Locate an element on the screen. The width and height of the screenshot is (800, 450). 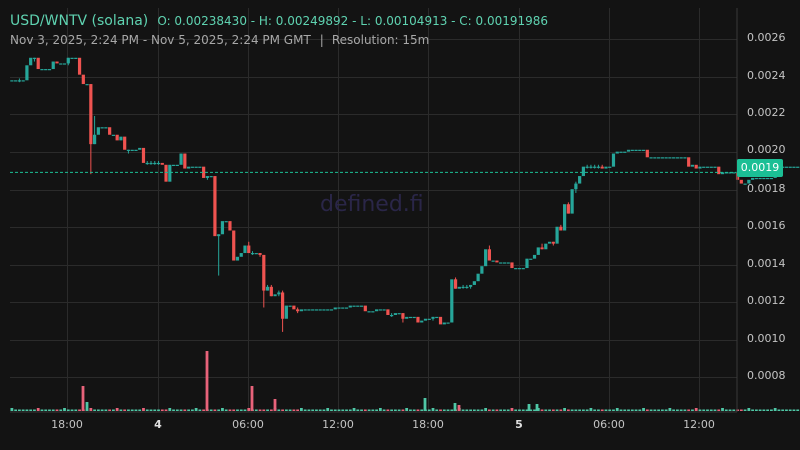
current-price-tag: 0.0019 is located at coordinates (760, 168).